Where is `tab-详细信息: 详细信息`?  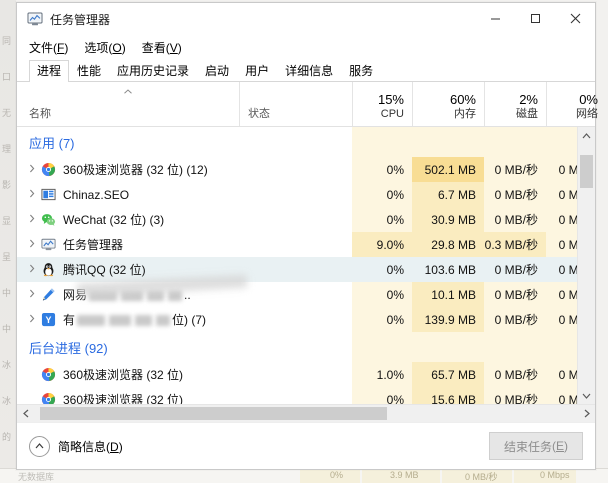 tab-详细信息: 详细信息 is located at coordinates (309, 71).